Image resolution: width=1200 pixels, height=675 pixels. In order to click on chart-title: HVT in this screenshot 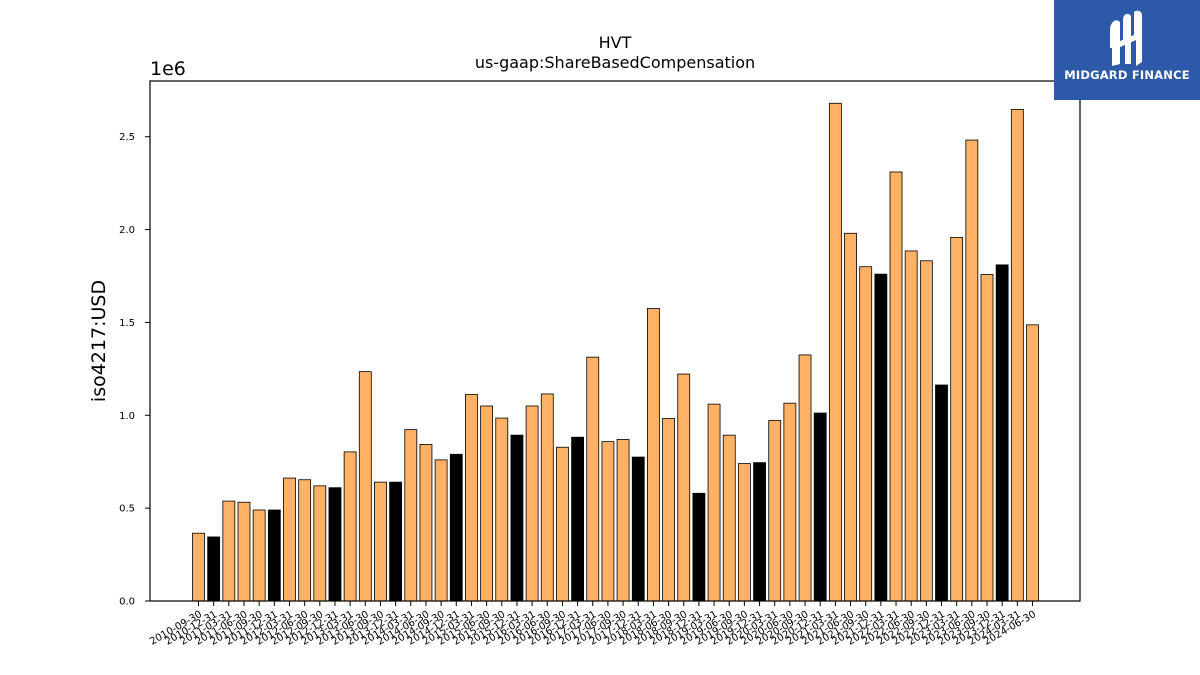, I will do `click(615, 42)`.